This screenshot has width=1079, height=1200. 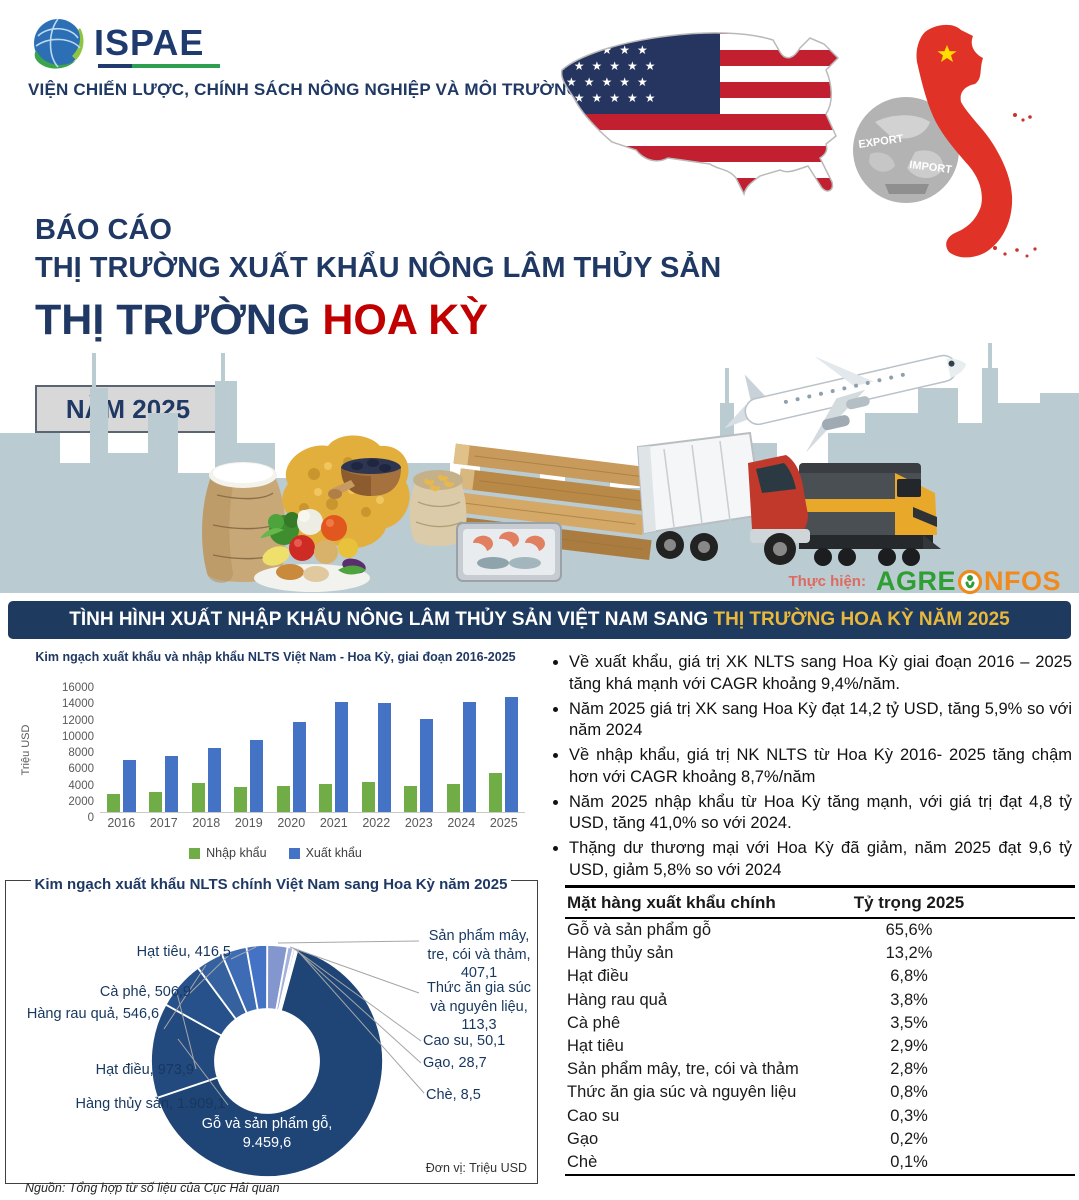 What do you see at coordinates (275, 853) in the screenshot?
I see `bar-chart-legend: Nhập khẩu Xuất khẩu` at bounding box center [275, 853].